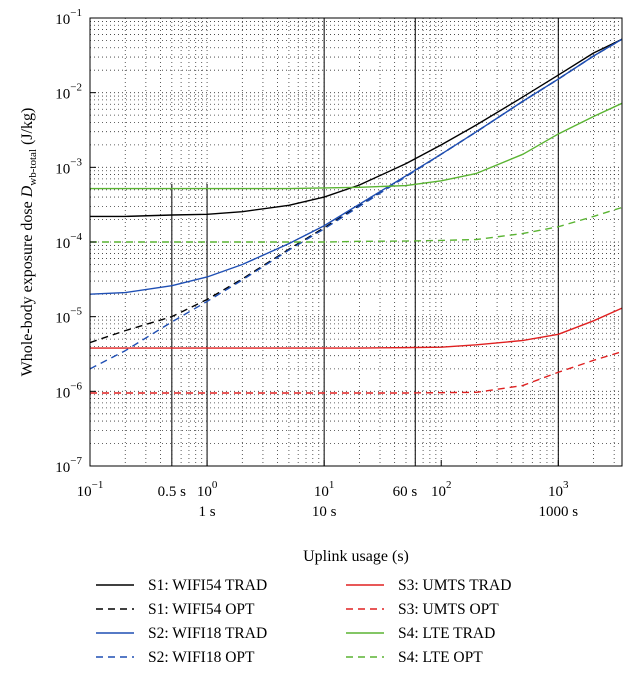  I want to click on legend-label: S3: UMTS OPT, so click(448, 609).